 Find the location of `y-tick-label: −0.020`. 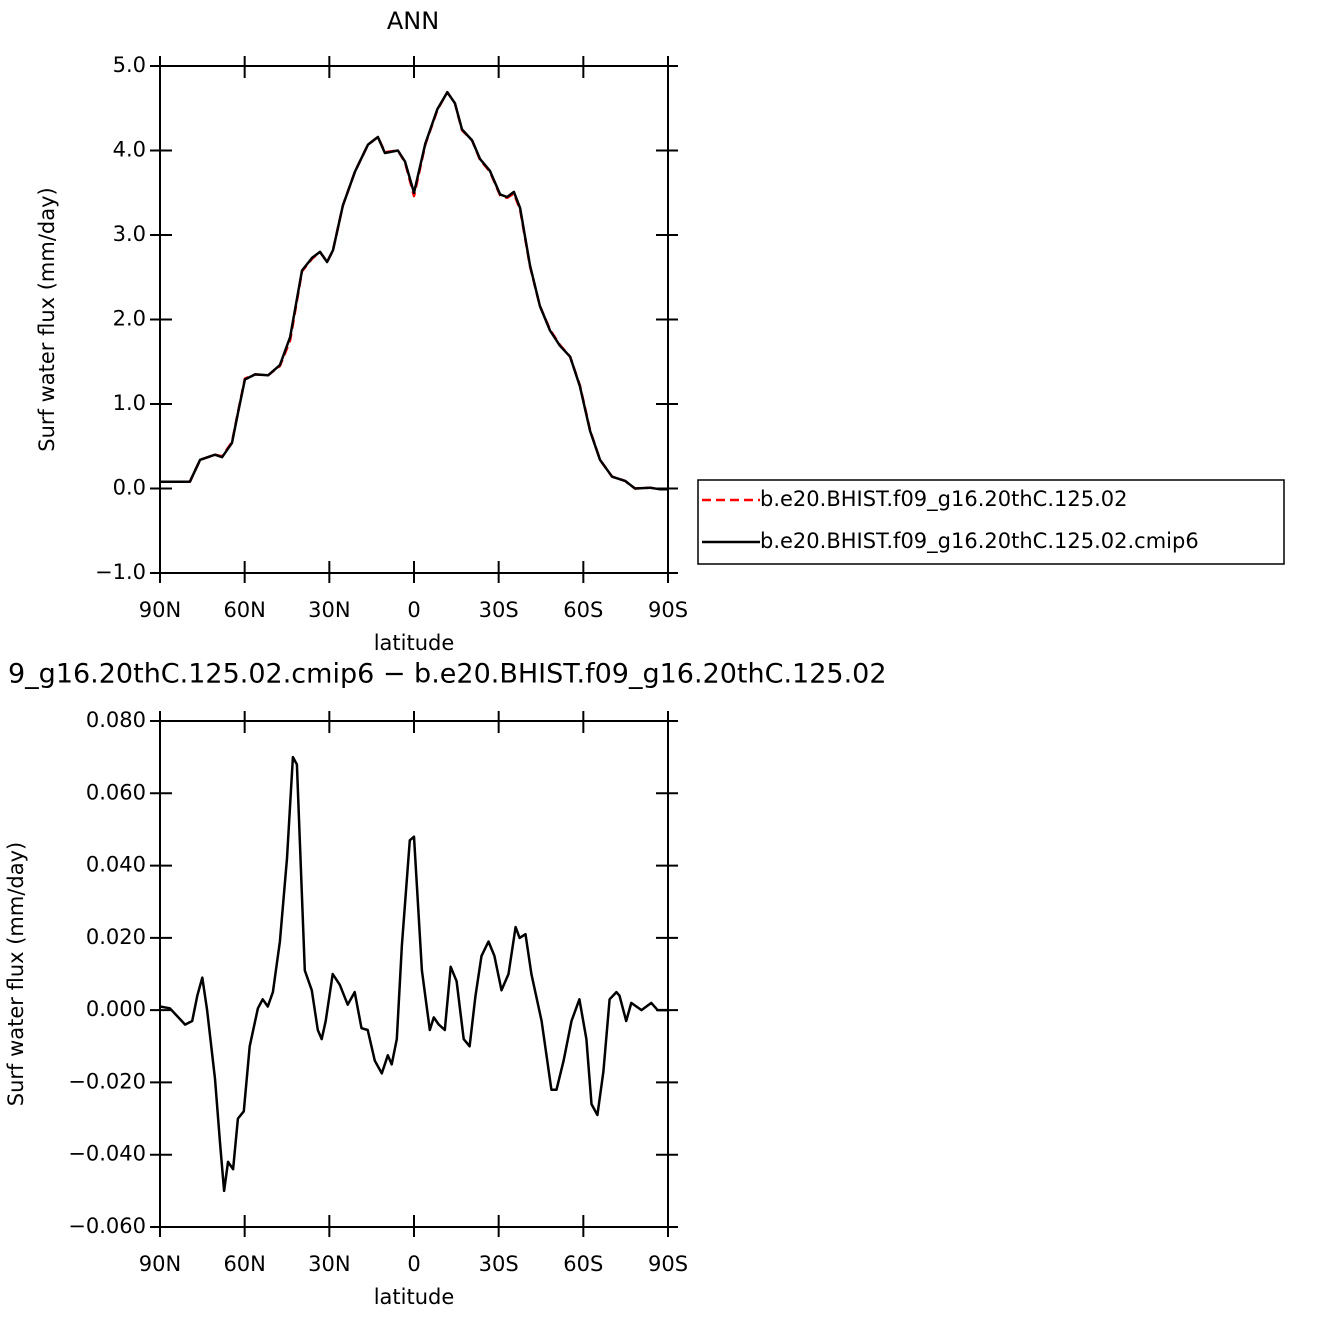

y-tick-label: −0.020 is located at coordinates (107, 1081).